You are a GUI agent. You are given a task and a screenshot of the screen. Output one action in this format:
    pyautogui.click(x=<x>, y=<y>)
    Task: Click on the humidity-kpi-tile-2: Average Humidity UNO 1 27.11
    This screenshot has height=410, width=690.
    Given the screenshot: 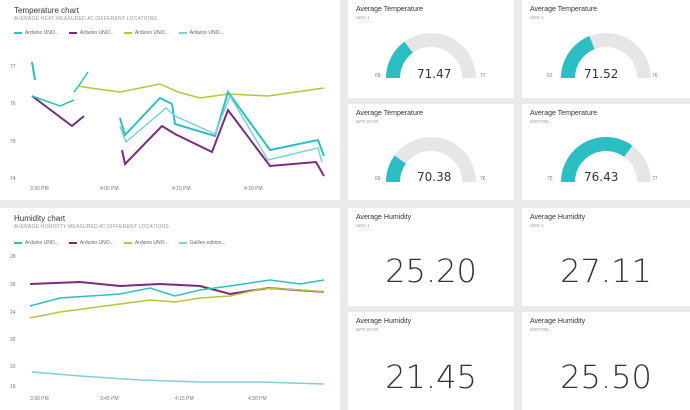 What is the action you would take?
    pyautogui.click(x=606, y=257)
    